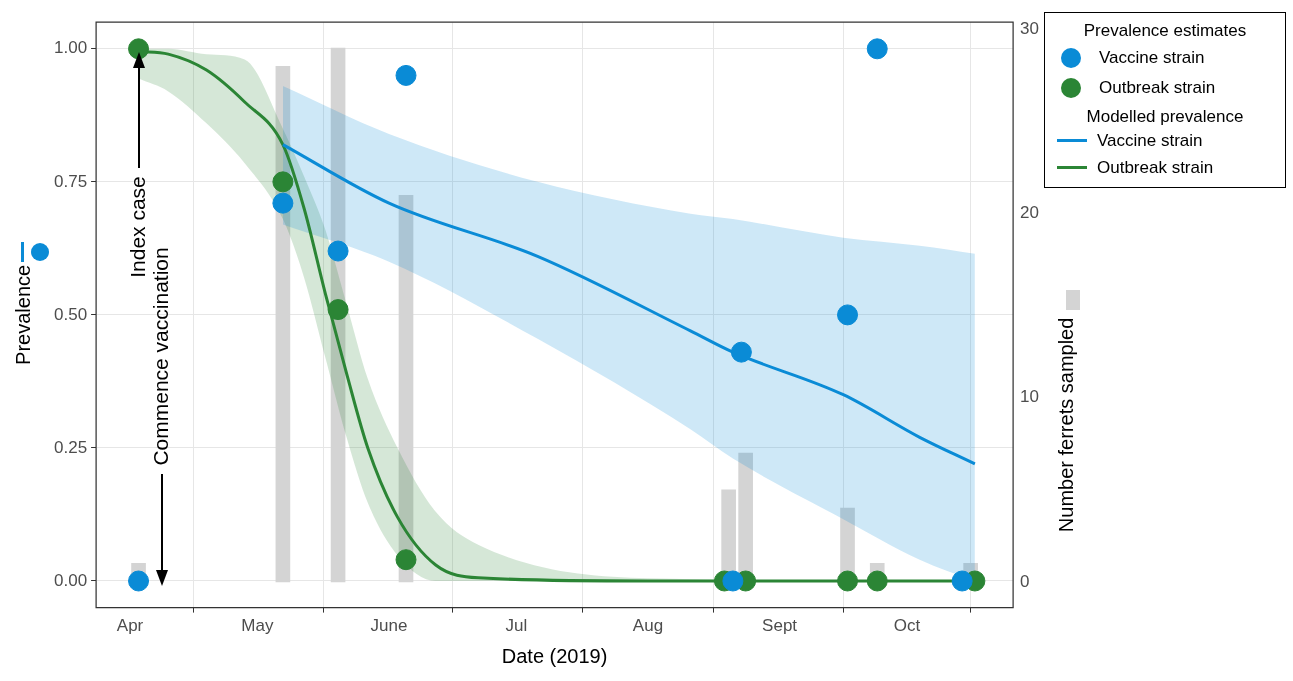  Describe the element at coordinates (1025, 581) in the screenshot. I see `y2-tick-label: 0` at that location.